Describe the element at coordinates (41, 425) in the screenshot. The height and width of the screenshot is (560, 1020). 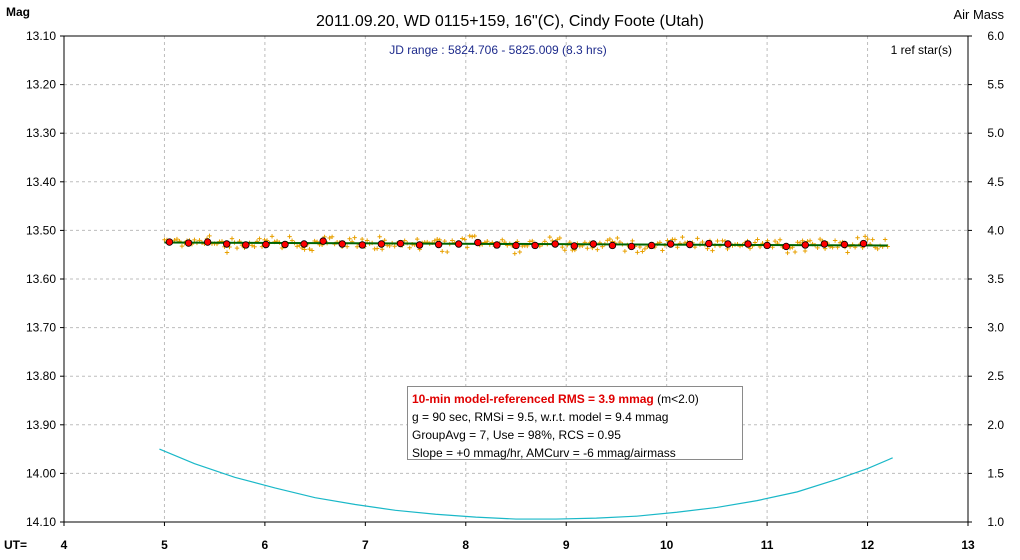
I see `y-left-tick-label: 13.90` at that location.